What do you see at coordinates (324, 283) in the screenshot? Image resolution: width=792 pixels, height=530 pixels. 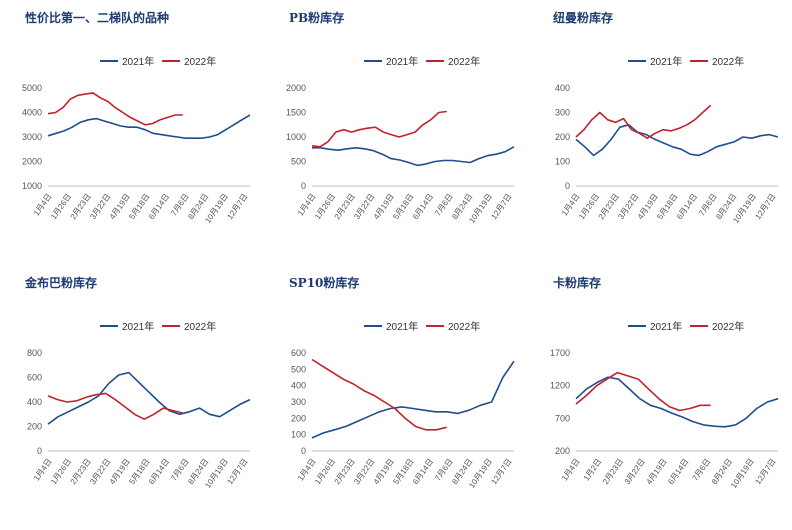 I see `chart-title: SP10粉库存` at bounding box center [324, 283].